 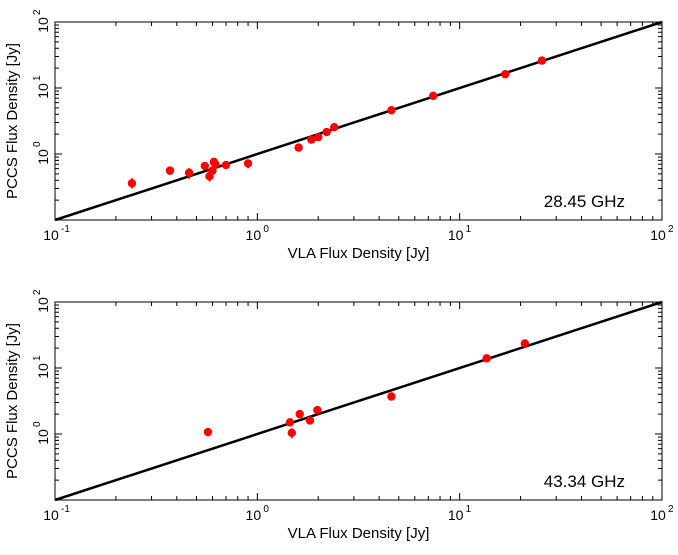 What do you see at coordinates (584, 481) in the screenshot?
I see `frequency-label: 43.34 GHz` at bounding box center [584, 481].